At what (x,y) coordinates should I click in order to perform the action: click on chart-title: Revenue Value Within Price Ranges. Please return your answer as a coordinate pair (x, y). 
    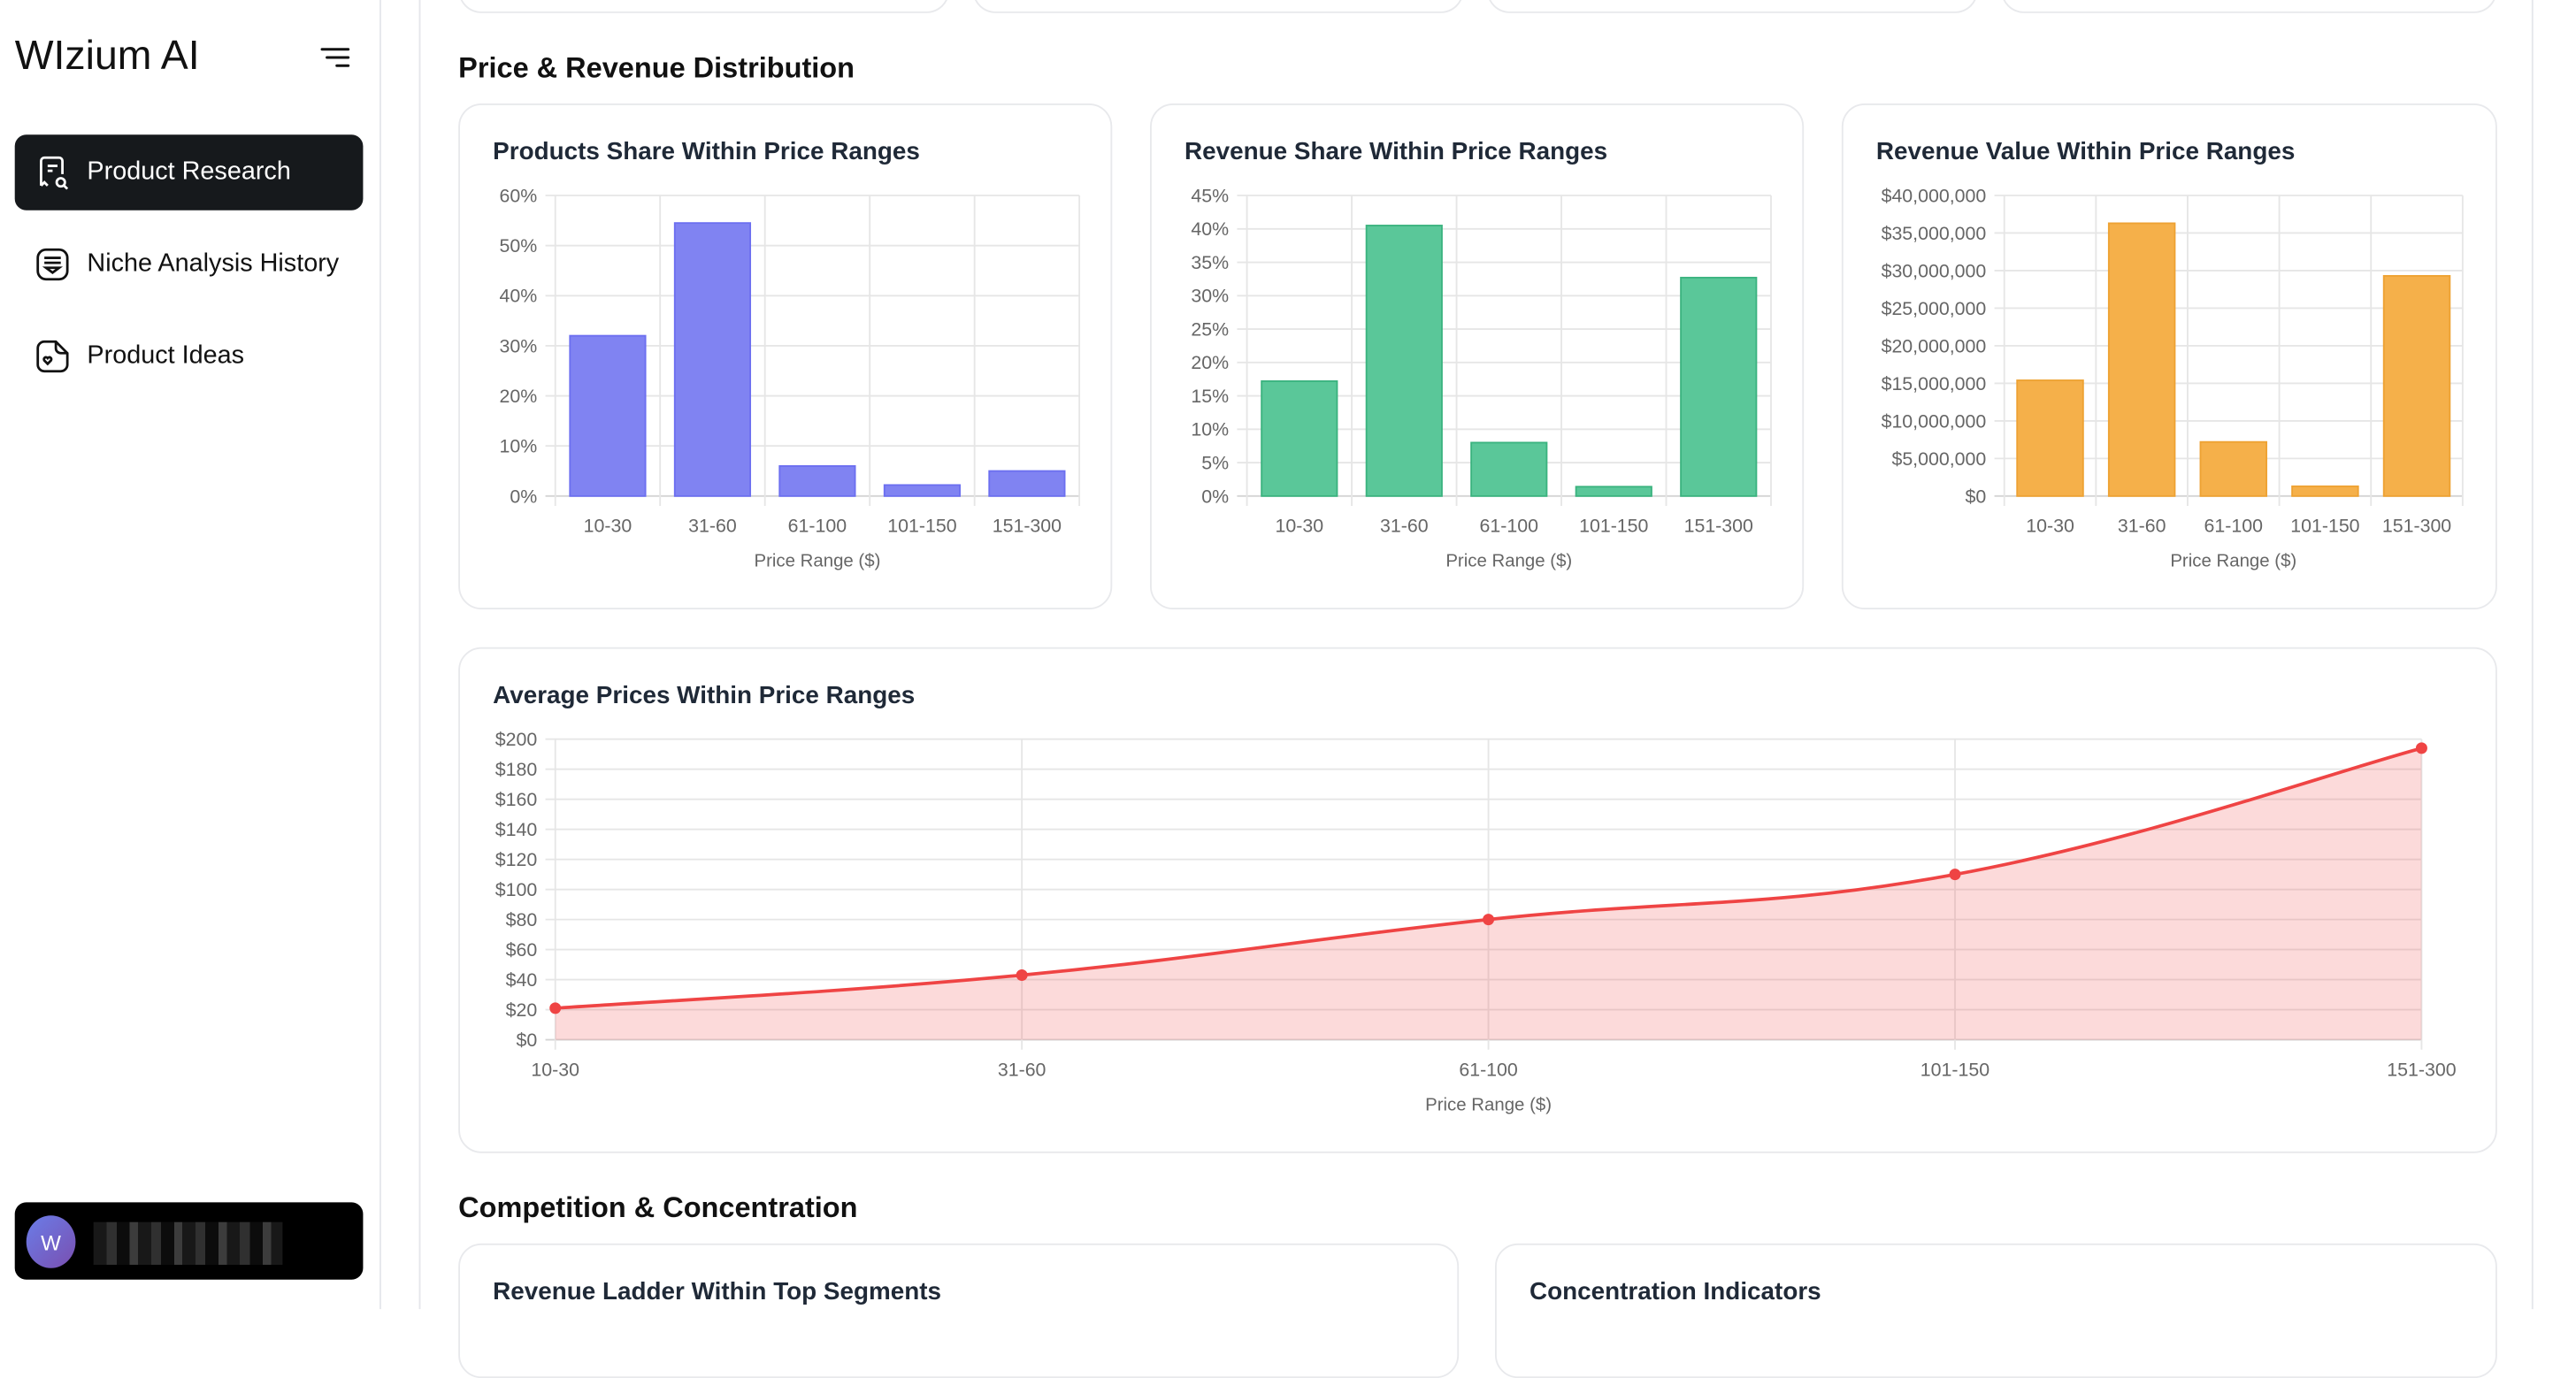
    Looking at the image, I should click on (2085, 151).